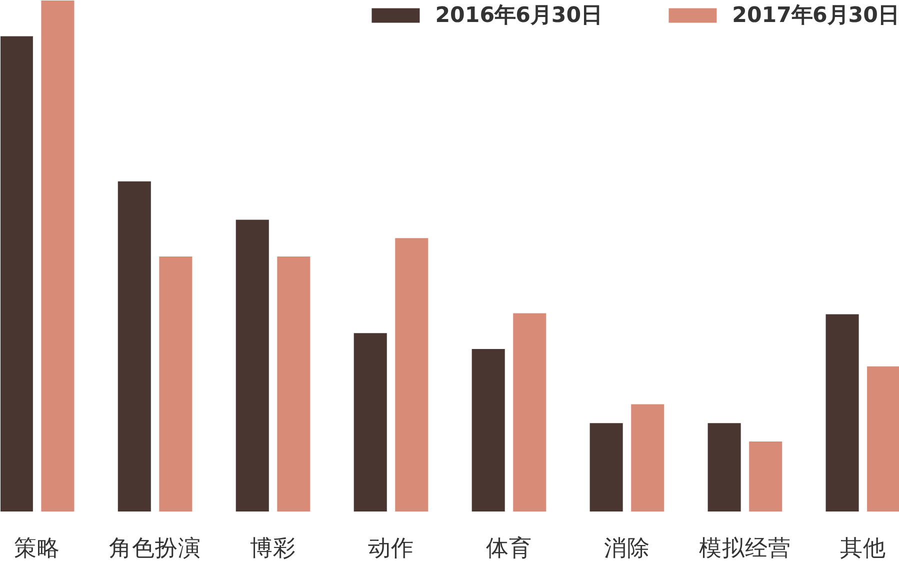  I want to click on x-tick-label: 角色扮演, so click(155, 549).